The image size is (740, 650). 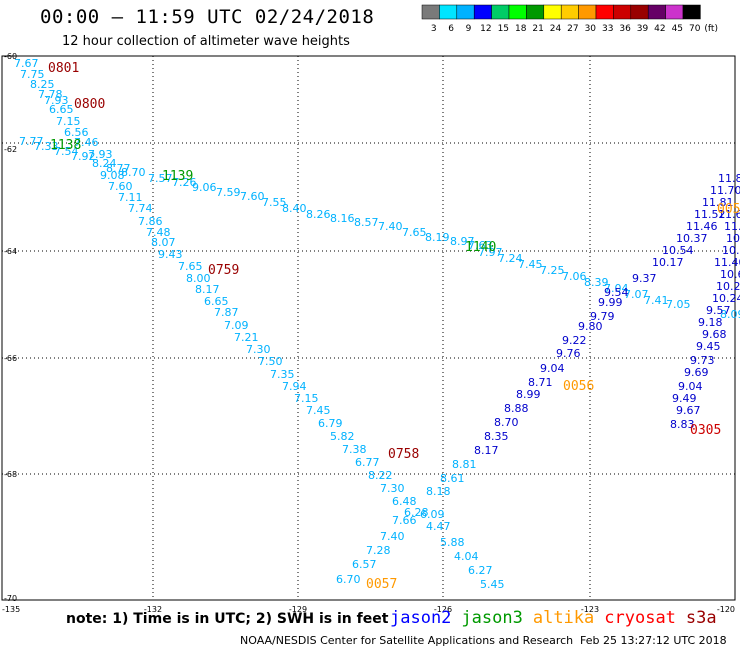 I want to click on colorbar-label: 21, so click(x=537, y=29).